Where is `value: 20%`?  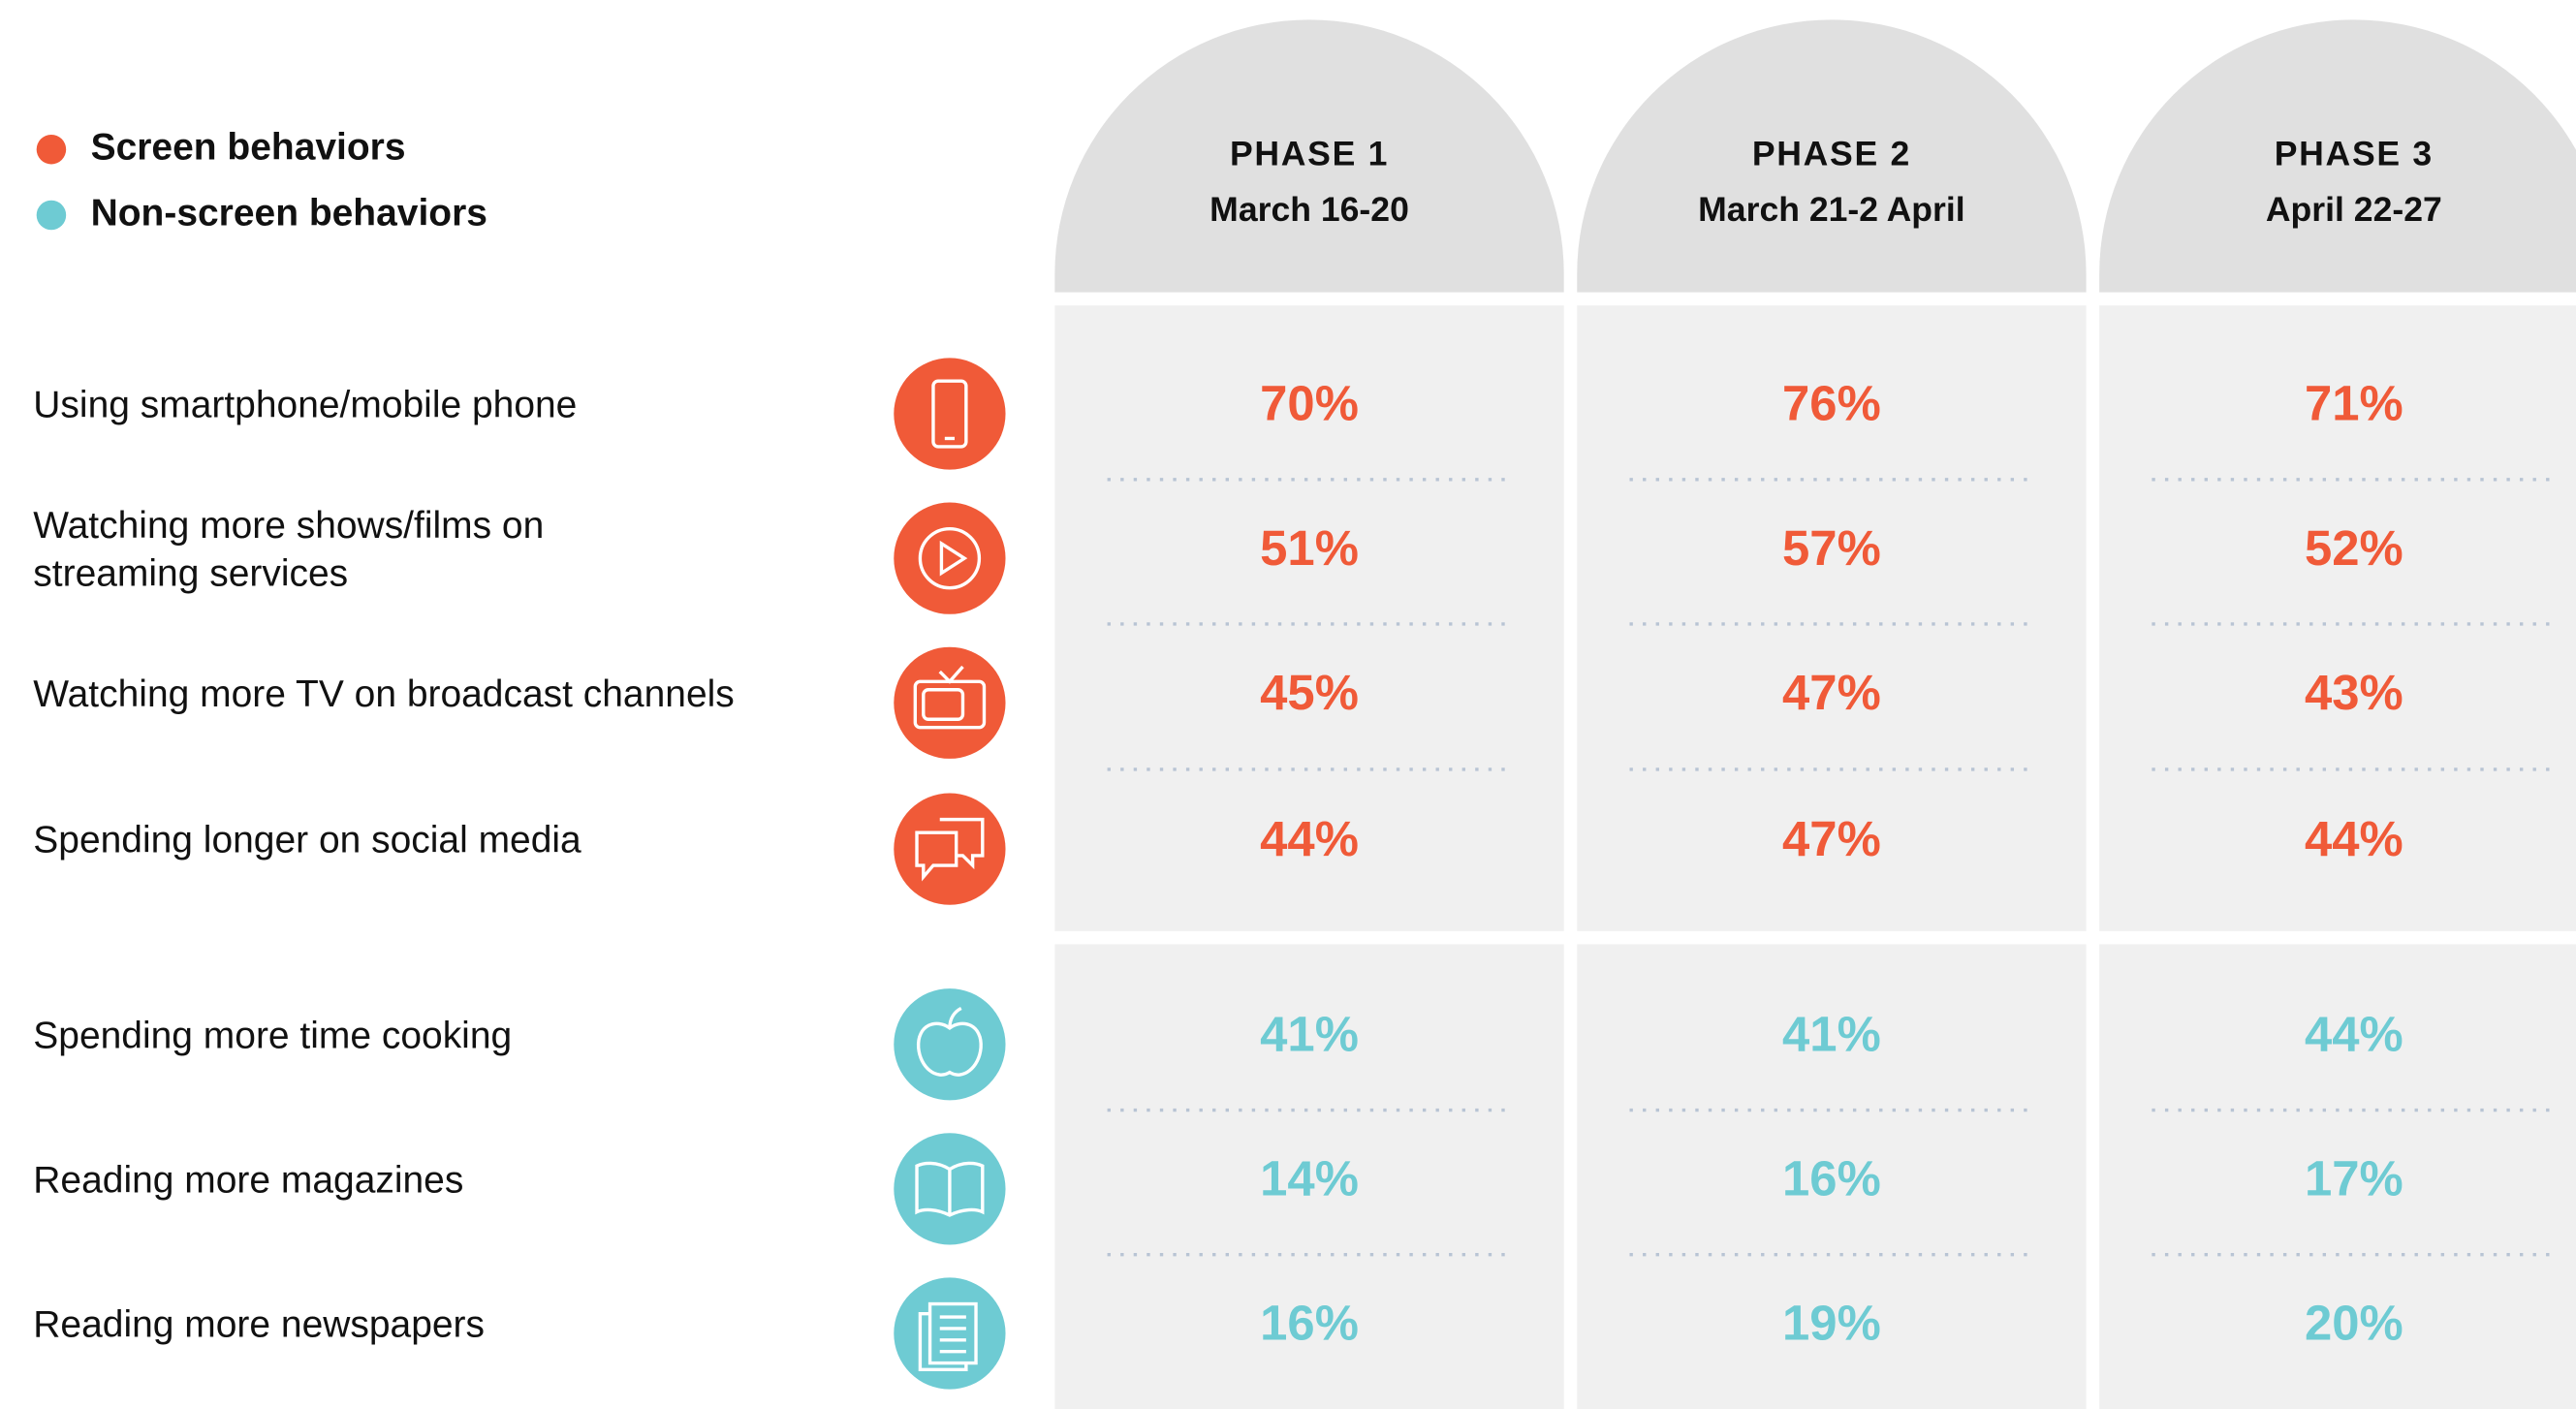
value: 20% is located at coordinates (2354, 1323).